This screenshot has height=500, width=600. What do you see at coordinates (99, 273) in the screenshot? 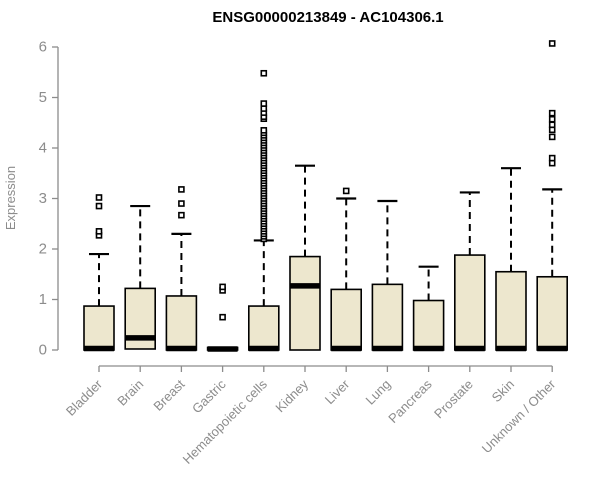
I see `box-bladder` at bounding box center [99, 273].